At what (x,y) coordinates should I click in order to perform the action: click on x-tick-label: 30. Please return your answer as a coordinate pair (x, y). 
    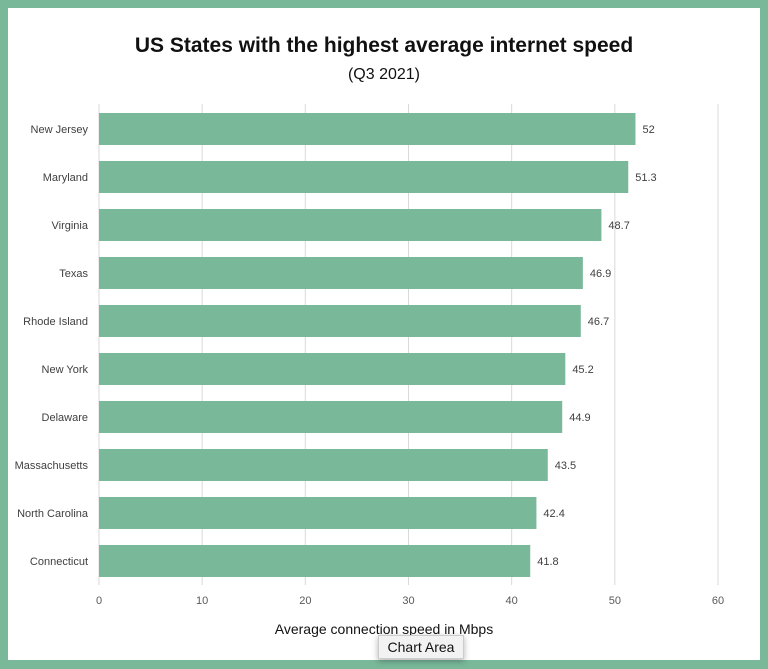
    Looking at the image, I should click on (408, 601).